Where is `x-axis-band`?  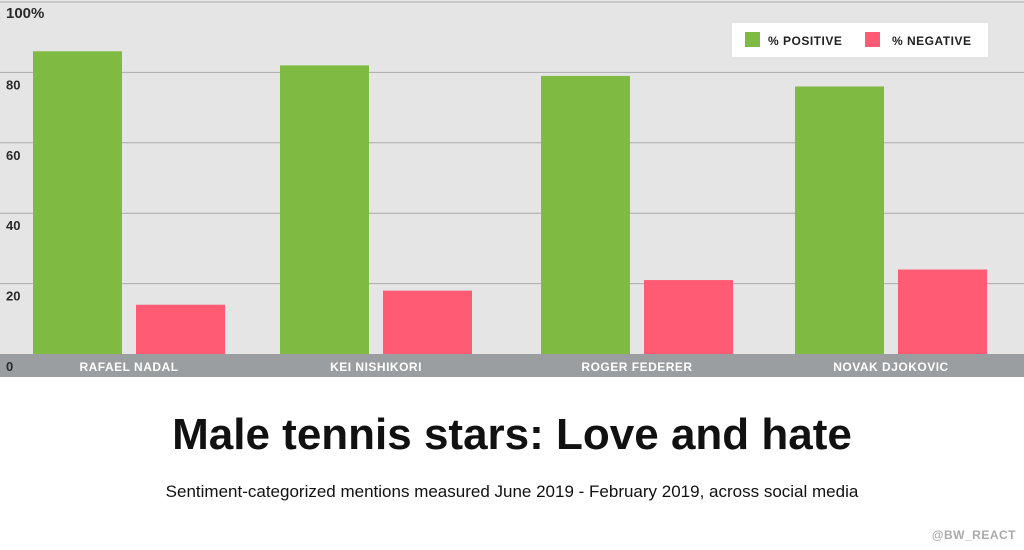 x-axis-band is located at coordinates (512, 365).